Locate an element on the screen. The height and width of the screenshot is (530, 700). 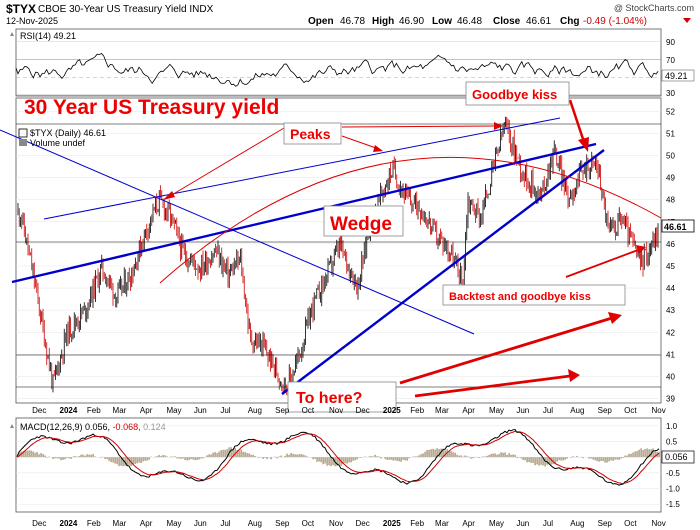
date-tick-label: 2024 is located at coordinates (69, 523).